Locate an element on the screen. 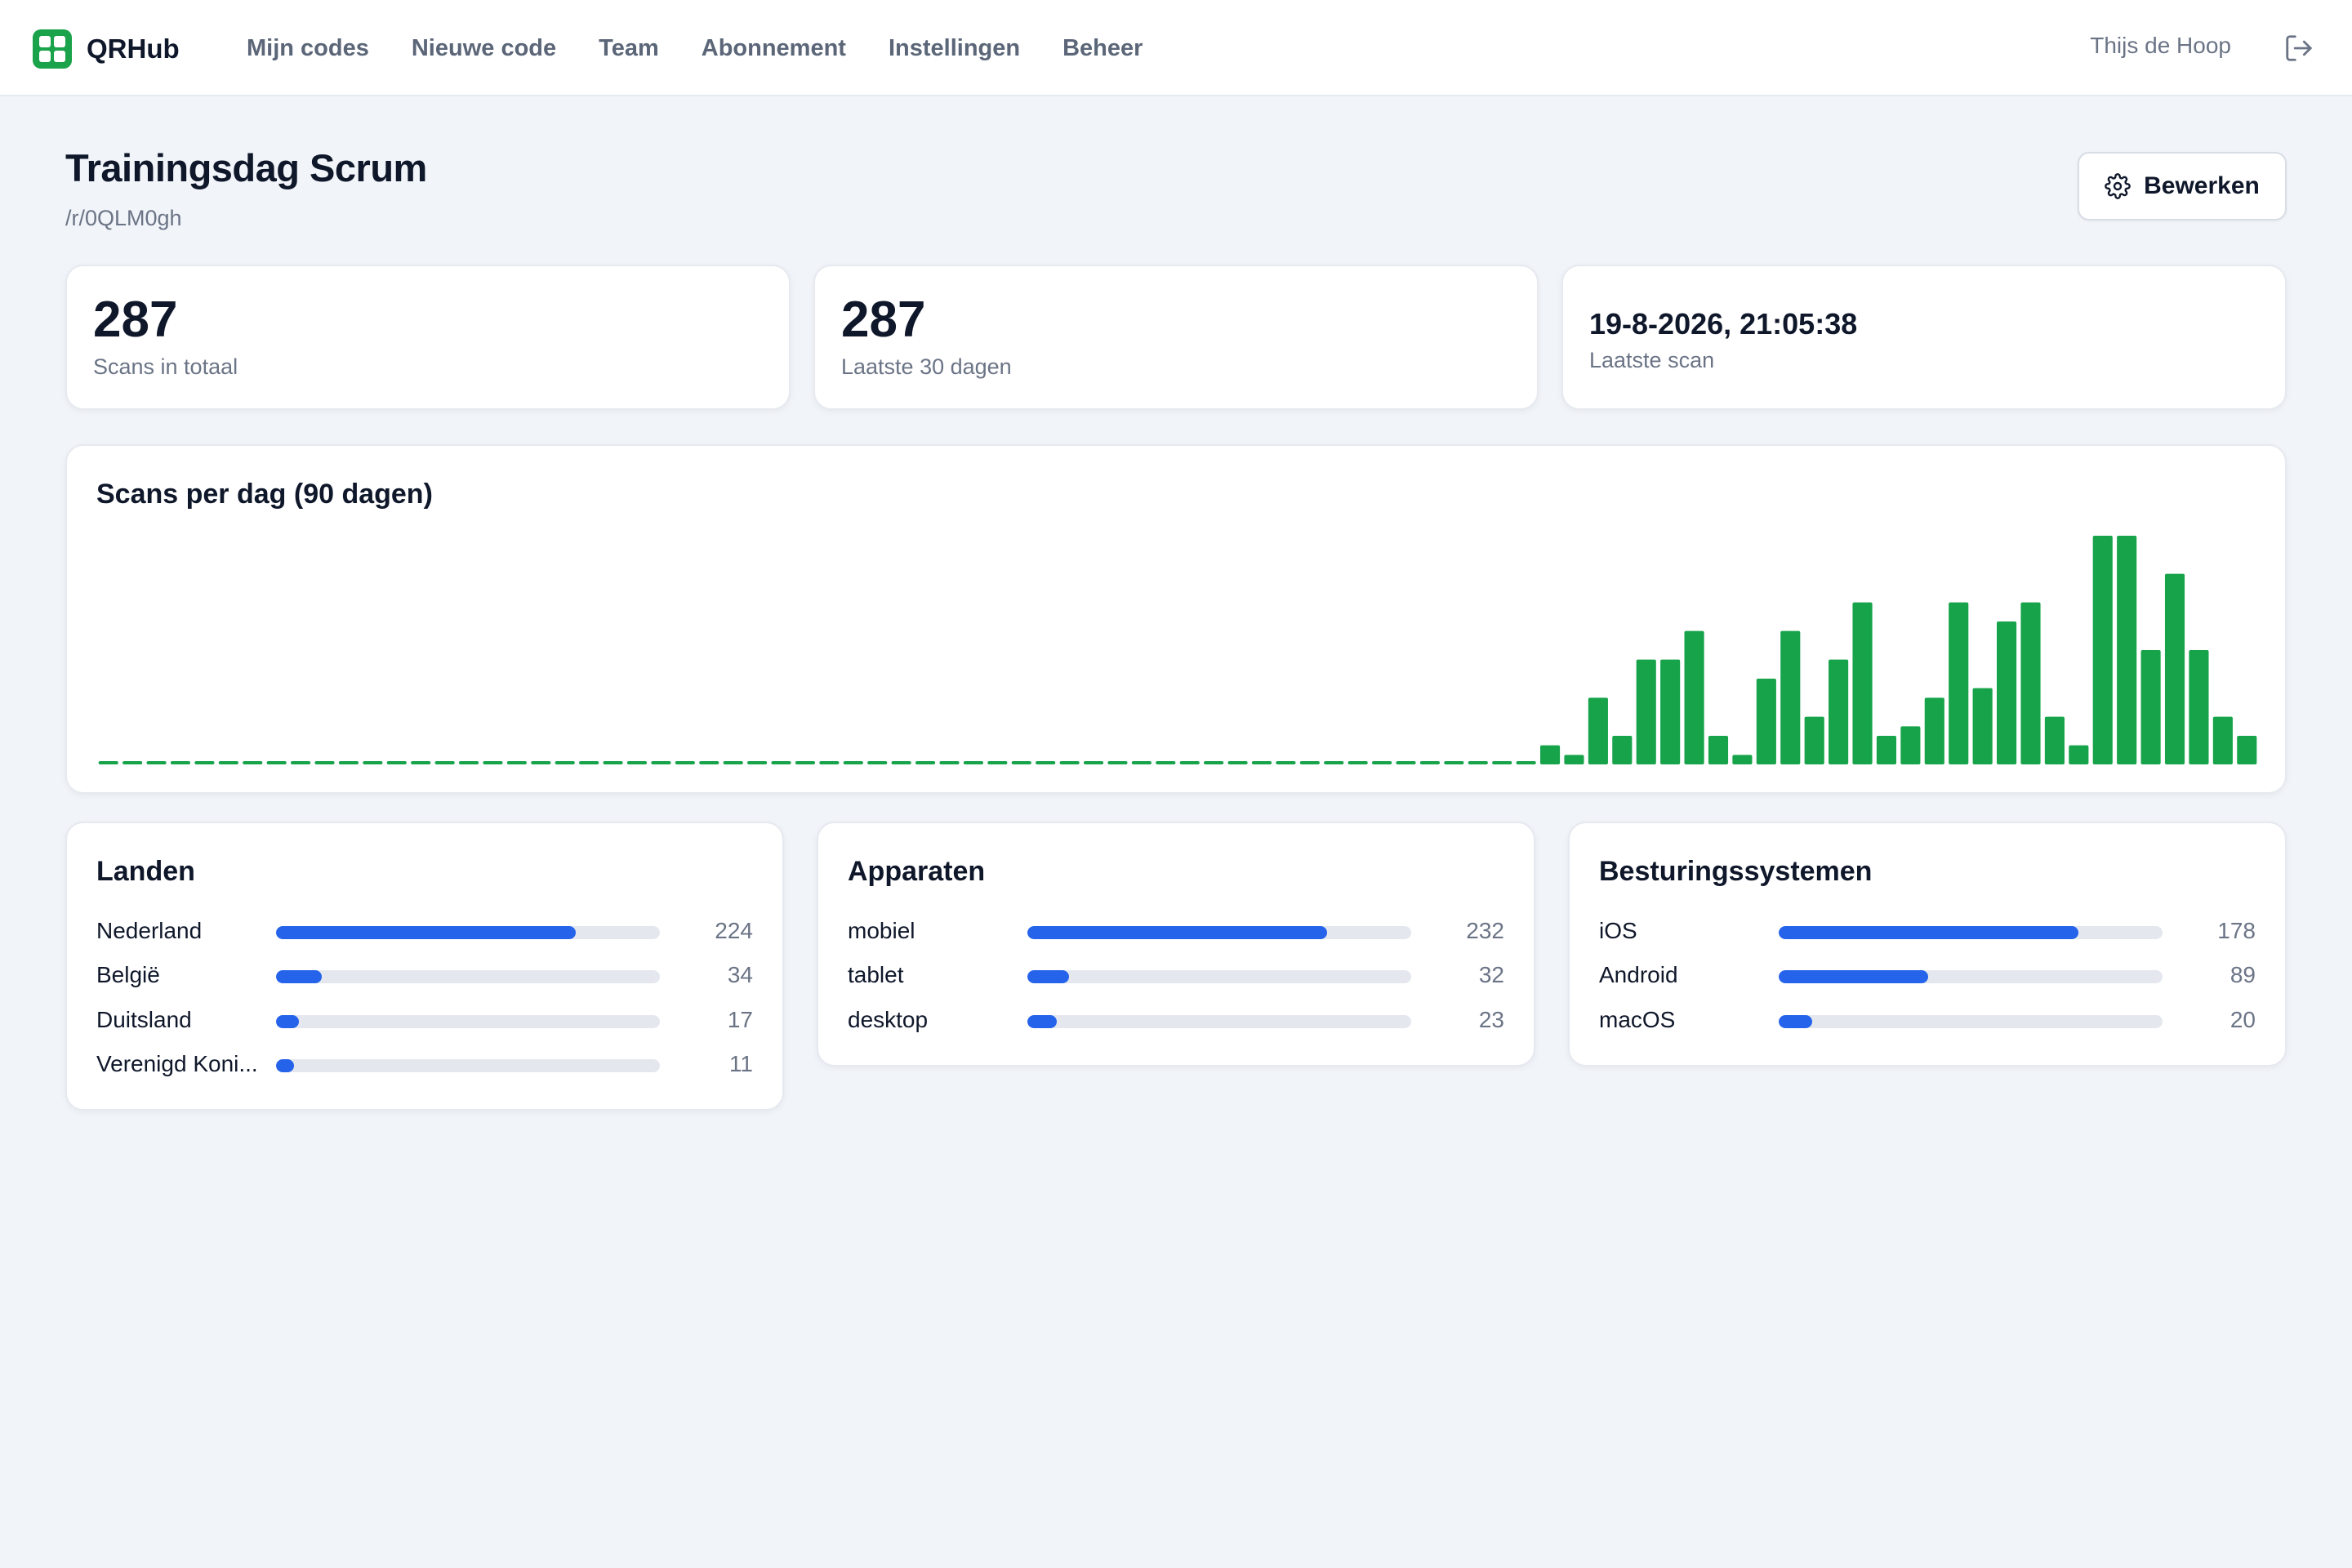 This screenshot has width=2352, height=1568. chart-title: Scans per dag (90 dagen) is located at coordinates (264, 494).